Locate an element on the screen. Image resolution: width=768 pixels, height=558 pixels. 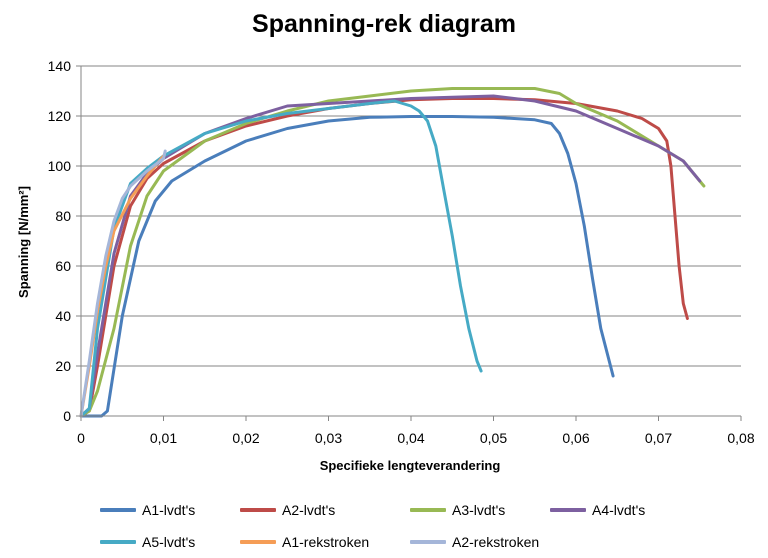
legend-item: A1-lvdt's is located at coordinates (147, 510).